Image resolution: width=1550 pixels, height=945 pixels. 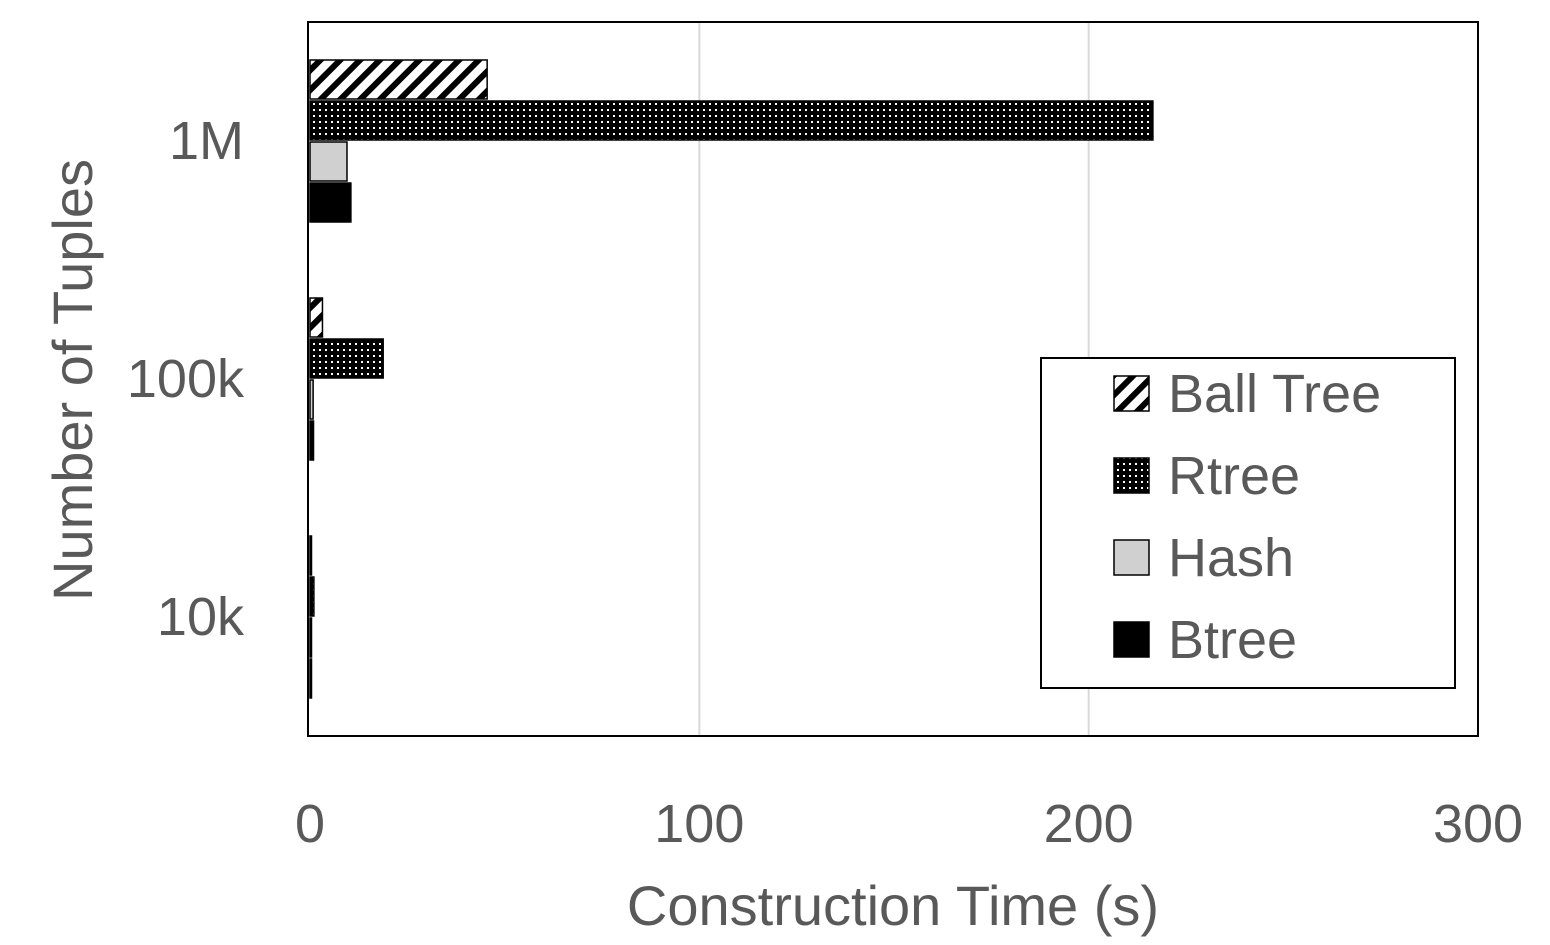 I want to click on y-tick-label-100k: 100k, so click(x=186, y=379).